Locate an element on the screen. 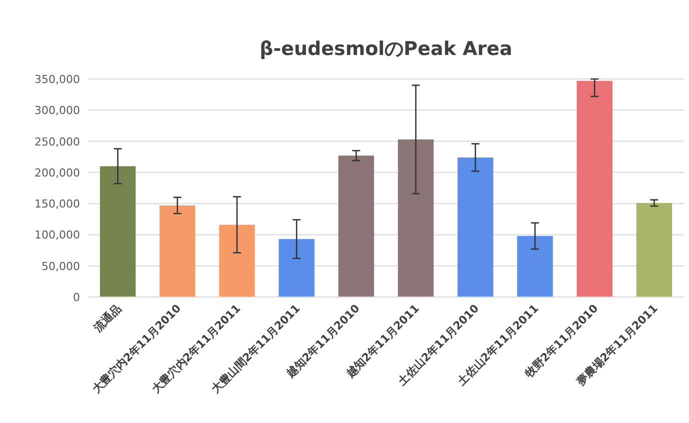 Image resolution: width=689 pixels, height=423 pixels. y-tick-label: 100,000 is located at coordinates (57, 235).